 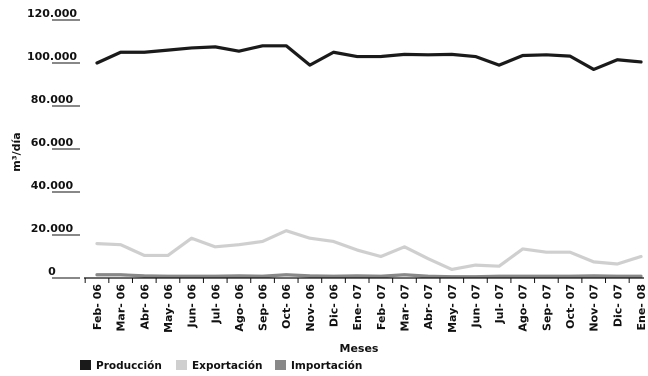 I want to click on x-tick-label: Mar- 07, so click(x=404, y=308).